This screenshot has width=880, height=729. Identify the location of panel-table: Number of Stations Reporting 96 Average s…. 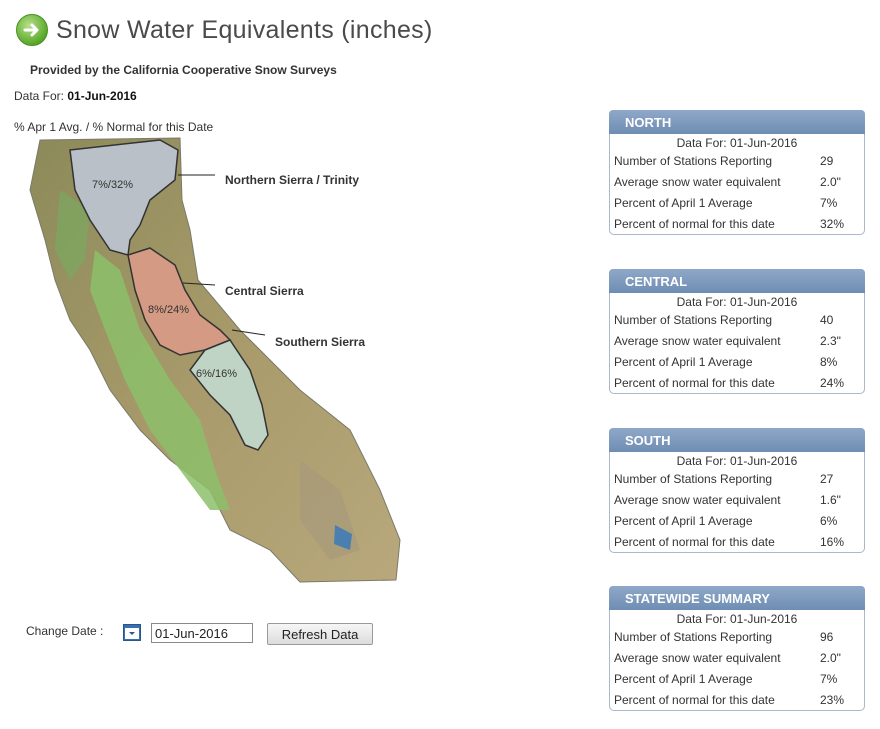
(737, 668).